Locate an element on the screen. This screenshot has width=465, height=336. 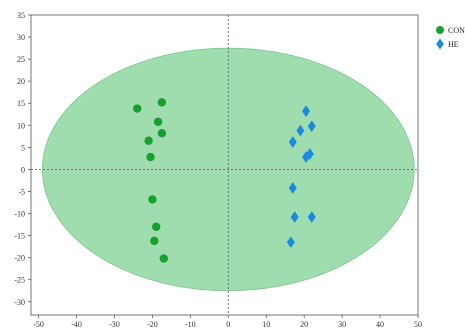
x-tick-label: 20 is located at coordinates (304, 324).